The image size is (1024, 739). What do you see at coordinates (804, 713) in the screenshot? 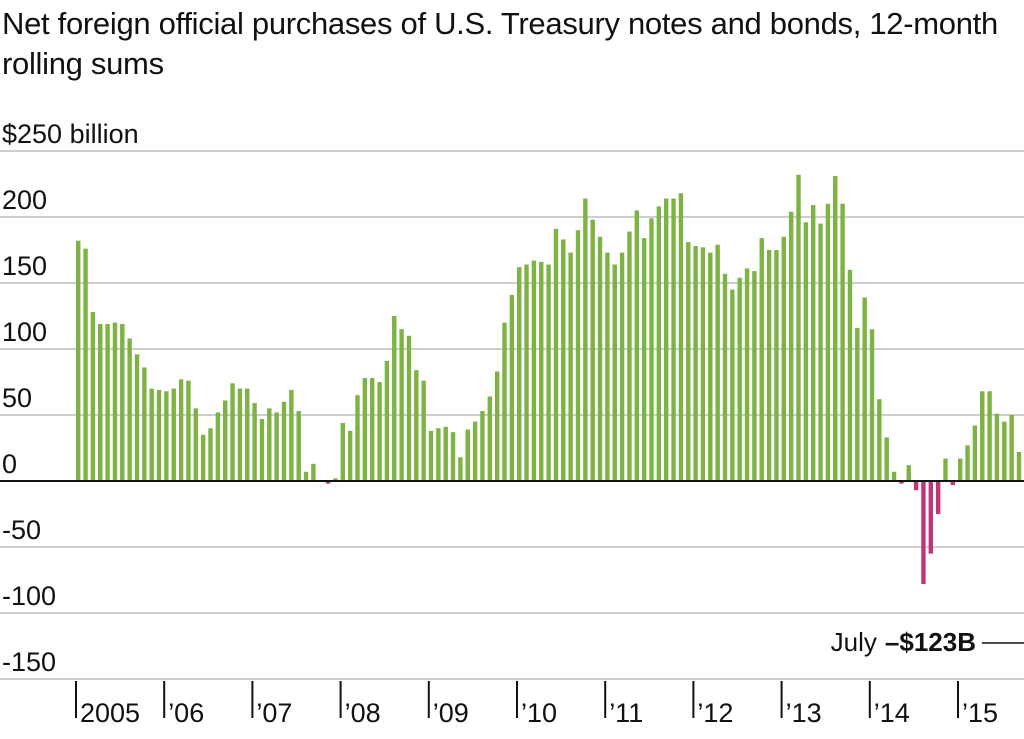
I see `x-tick-label: ’13` at bounding box center [804, 713].